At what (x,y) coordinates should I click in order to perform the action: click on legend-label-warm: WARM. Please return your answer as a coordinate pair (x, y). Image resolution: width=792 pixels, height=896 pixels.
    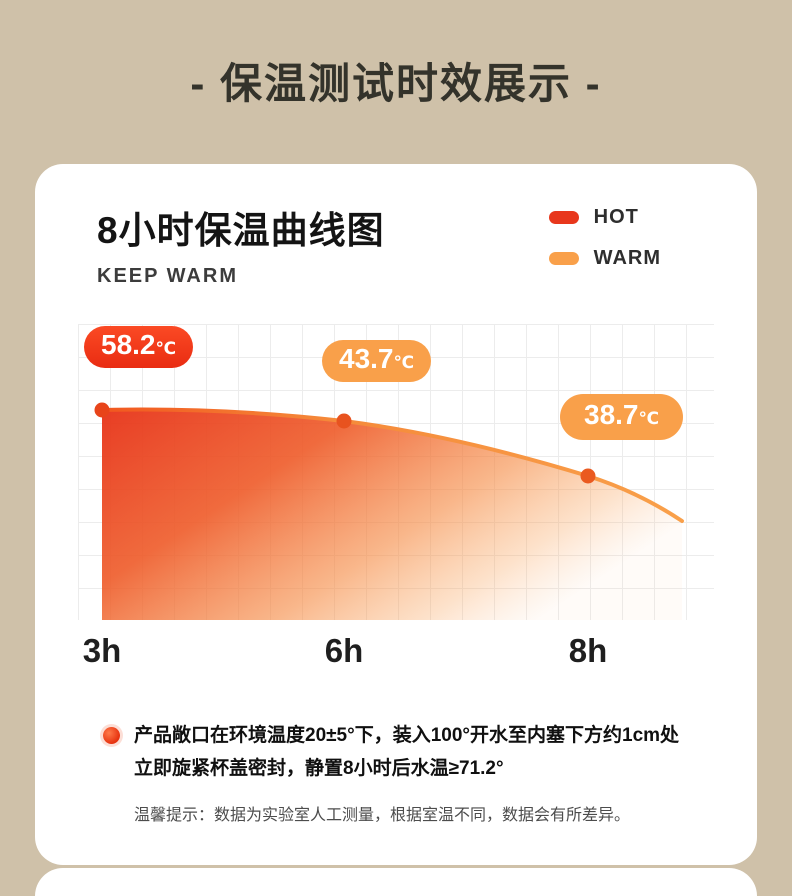
    Looking at the image, I should click on (627, 258).